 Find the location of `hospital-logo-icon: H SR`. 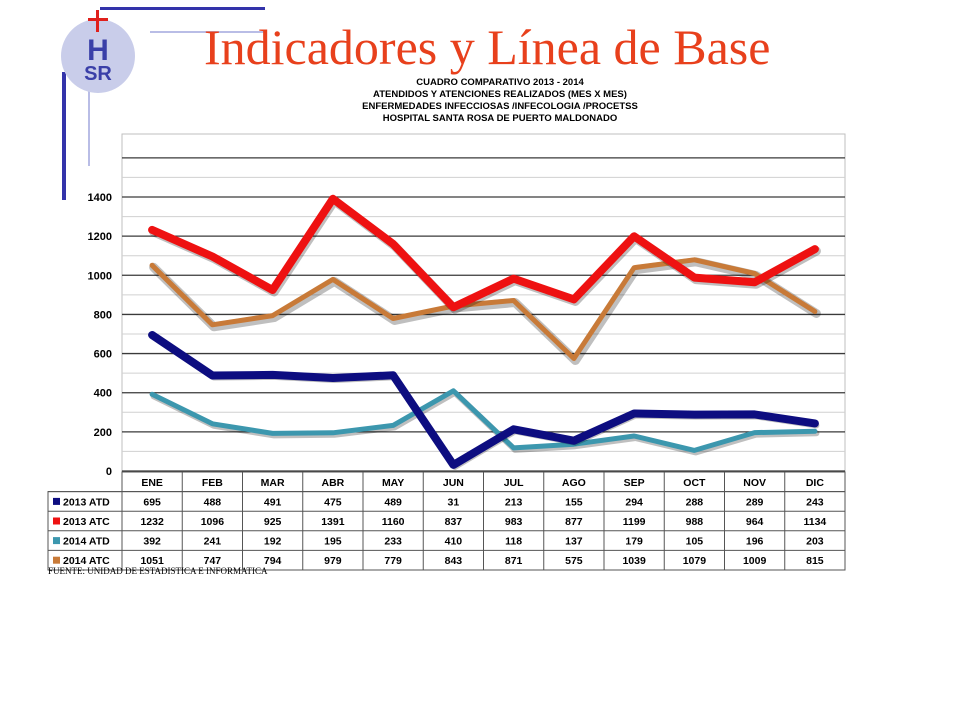

hospital-logo-icon: H SR is located at coordinates (98, 51).